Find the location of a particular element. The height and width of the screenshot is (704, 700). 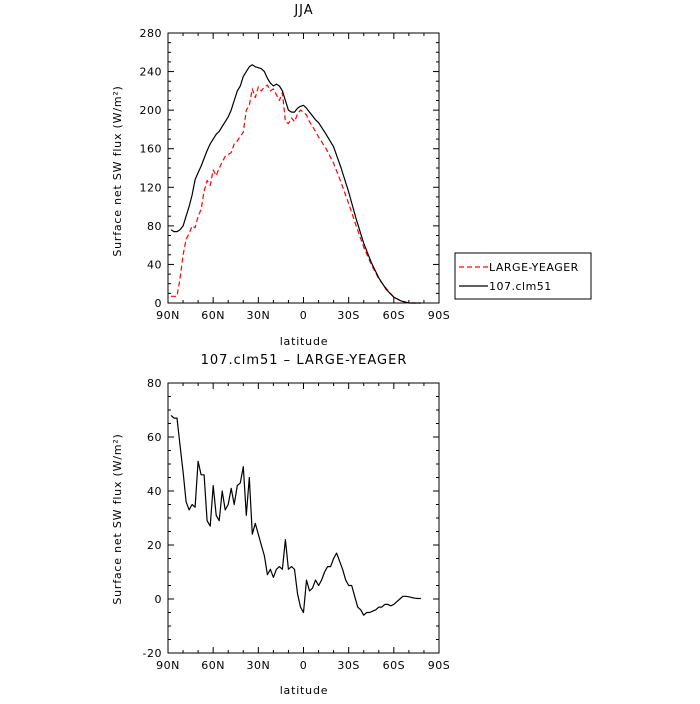

legend-label-large-yeager: LARGE-YEAGER is located at coordinates (534, 267).